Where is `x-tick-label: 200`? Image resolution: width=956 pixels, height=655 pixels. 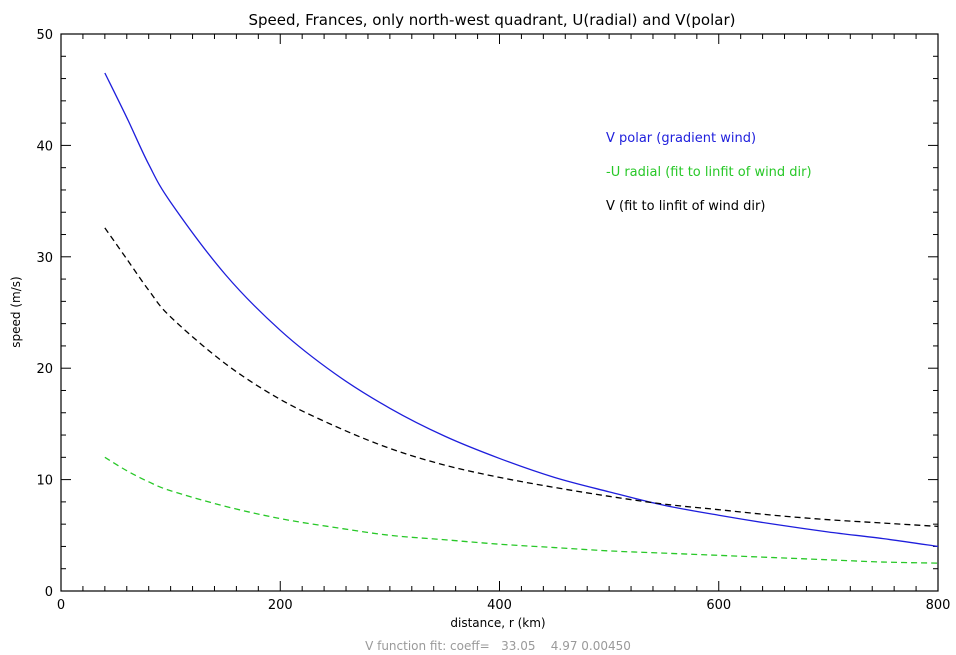 x-tick-label: 200 is located at coordinates (280, 605).